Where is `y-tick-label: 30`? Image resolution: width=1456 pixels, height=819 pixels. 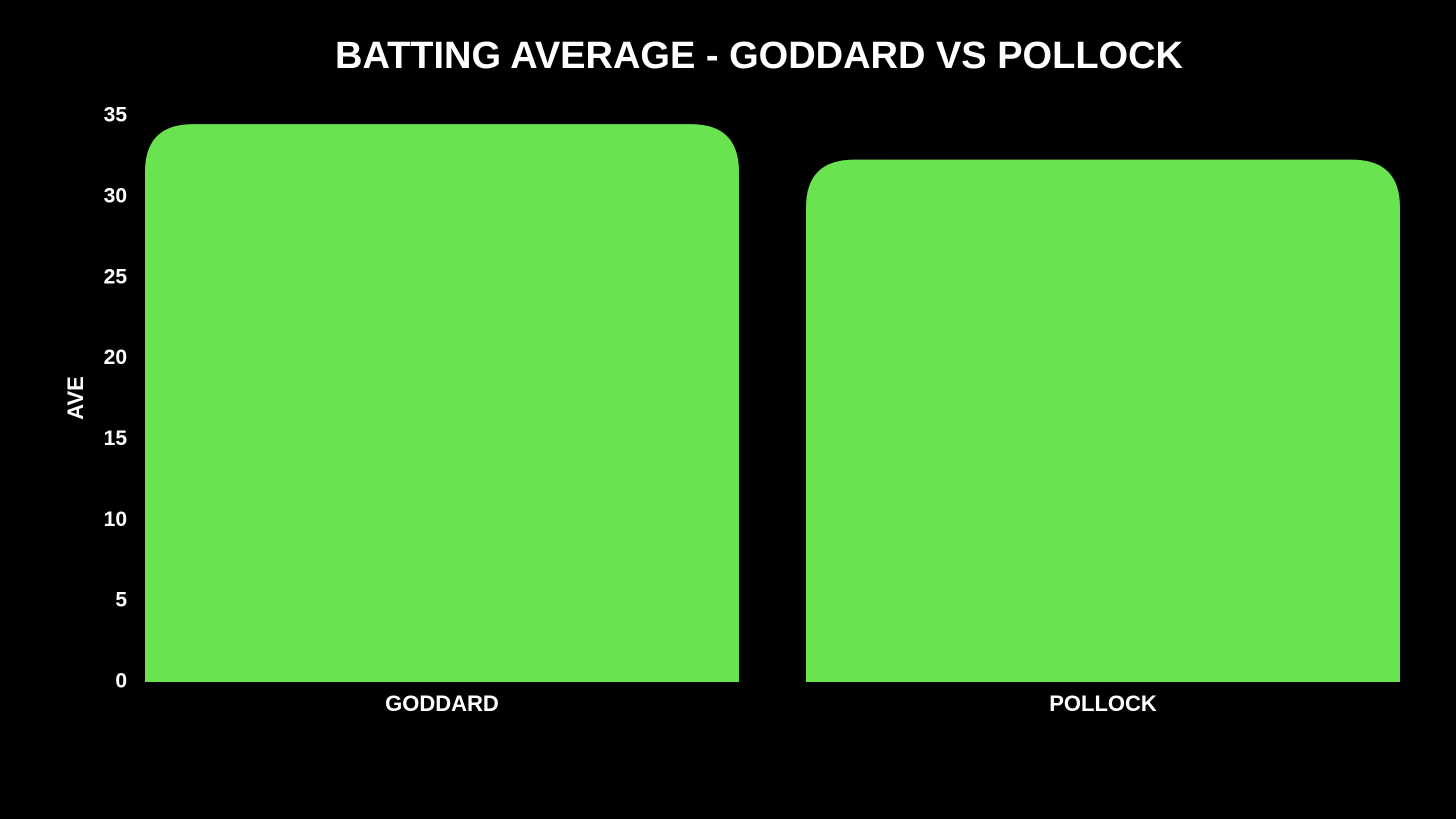
y-tick-label: 30 is located at coordinates (115, 195).